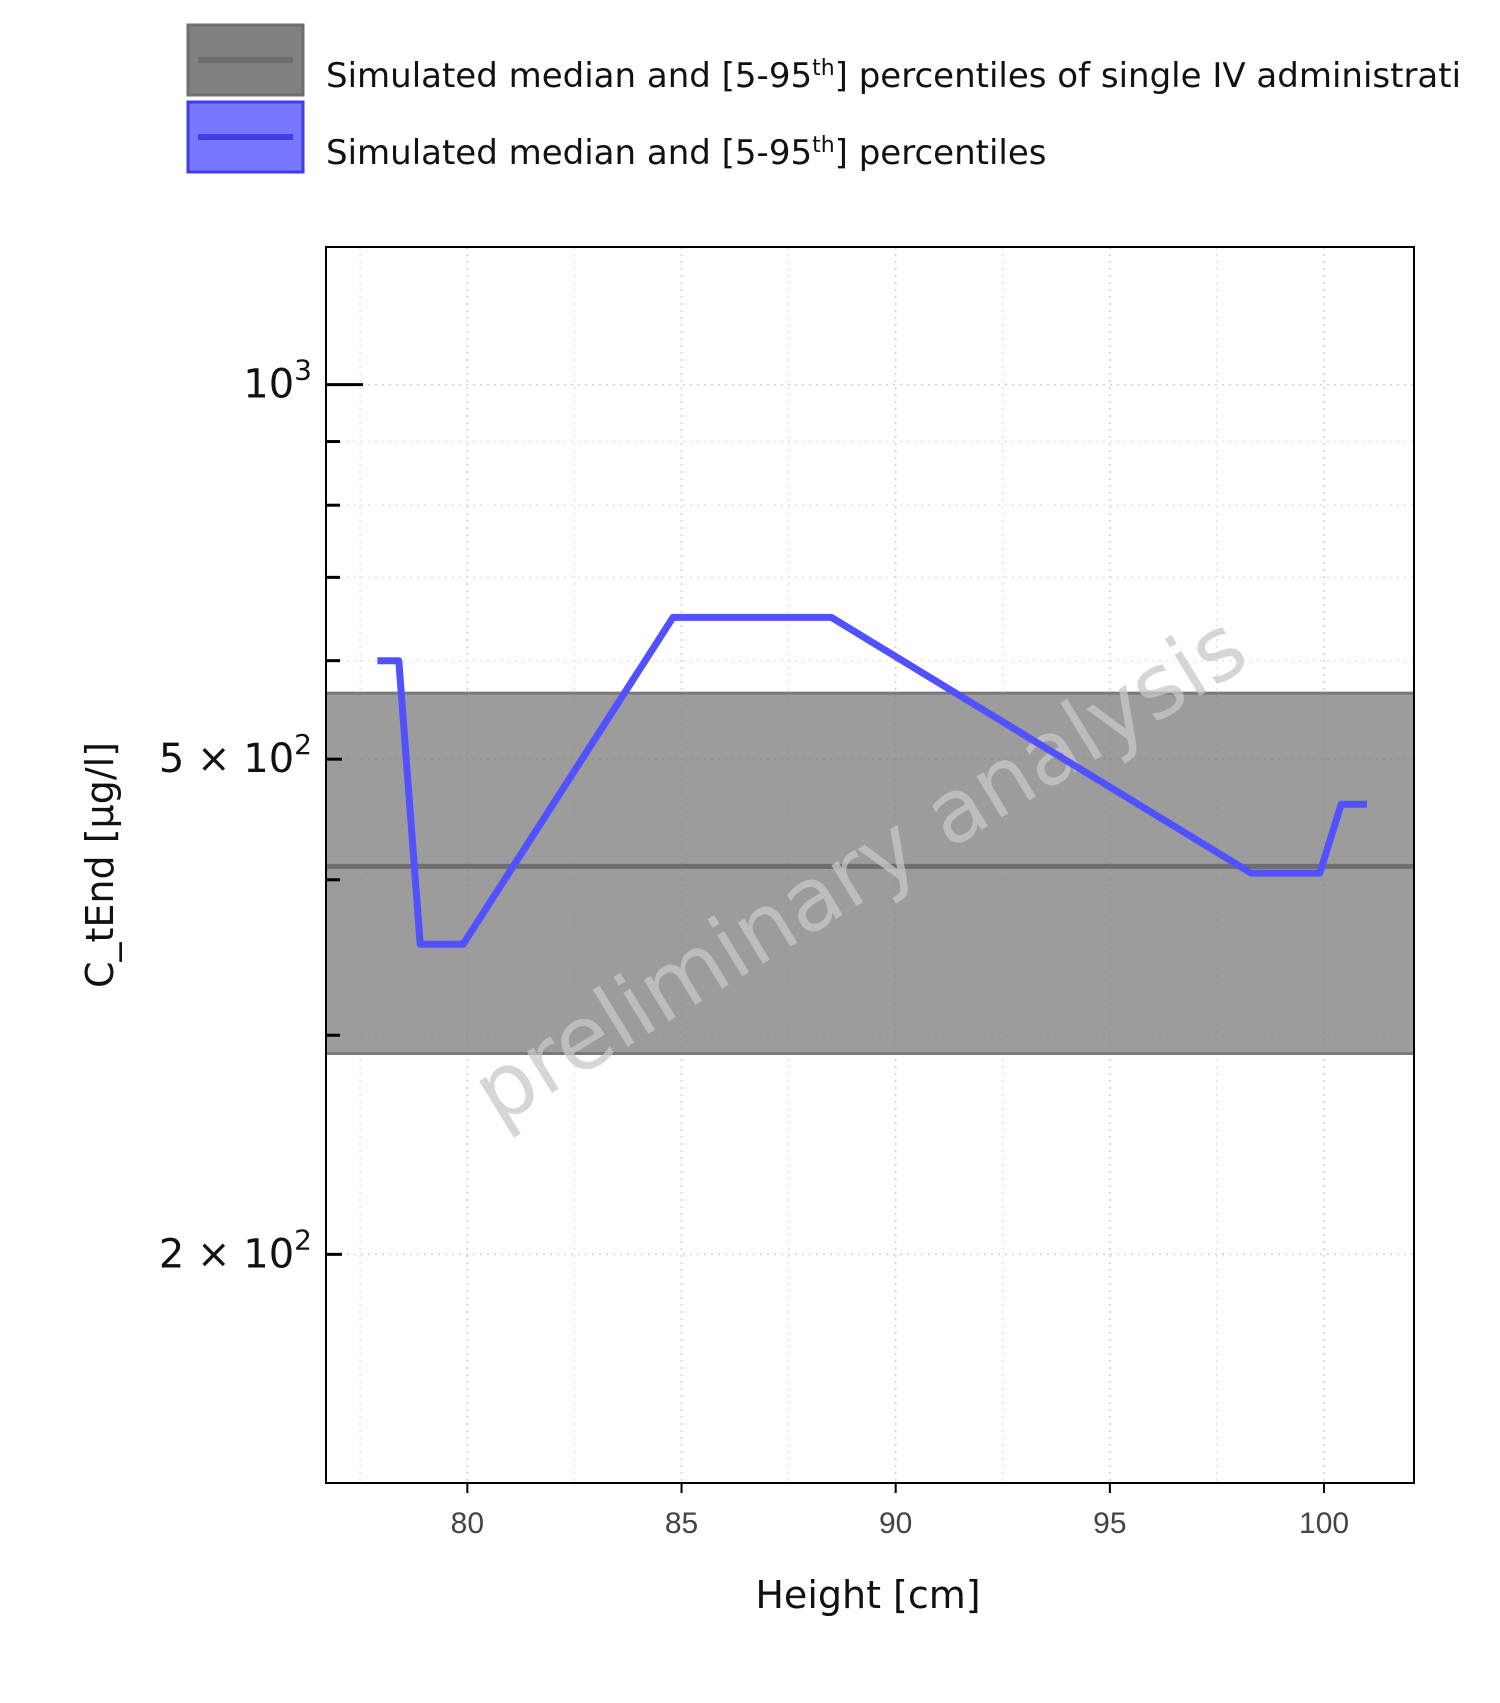  I want to click on y-tick-label: 5 × 102, so click(235, 755).